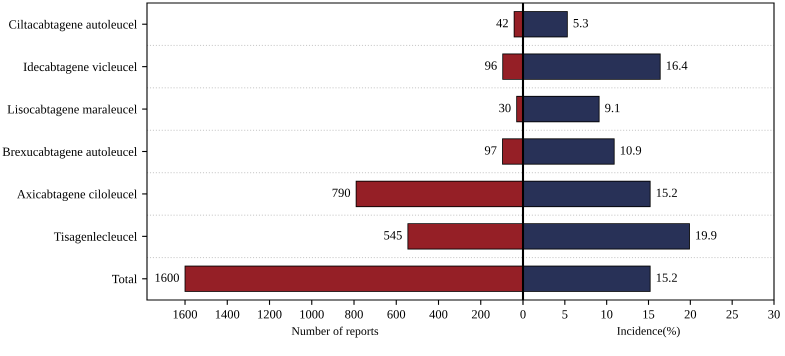 The image size is (785, 356). What do you see at coordinates (774, 314) in the screenshot?
I see `x-tick-label: 30` at bounding box center [774, 314].